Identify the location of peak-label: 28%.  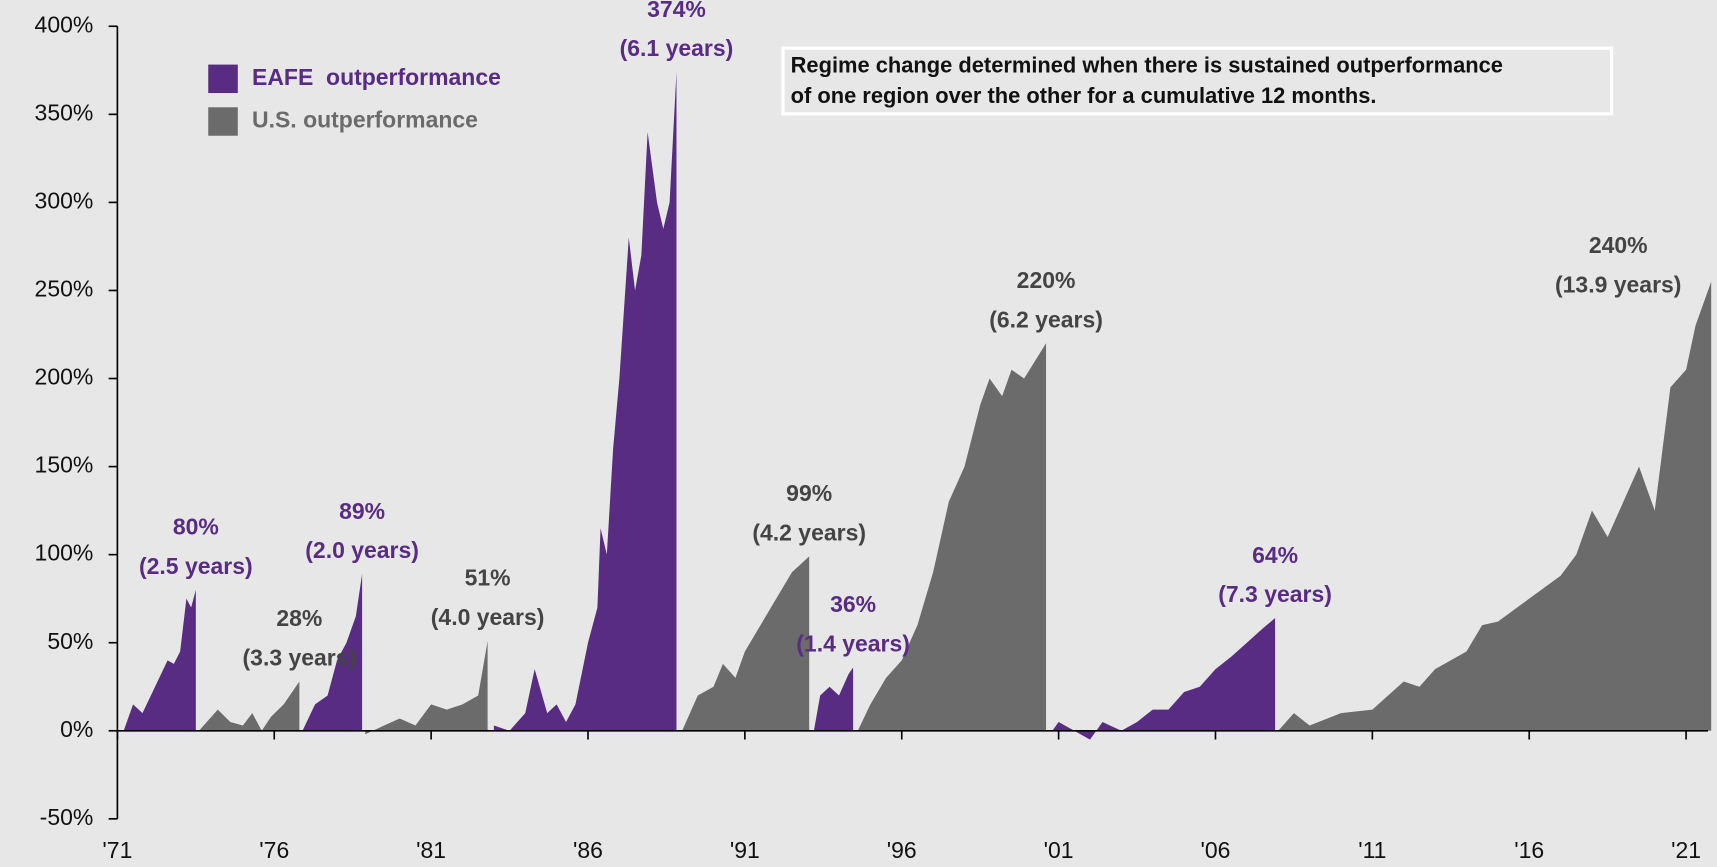
(299, 618).